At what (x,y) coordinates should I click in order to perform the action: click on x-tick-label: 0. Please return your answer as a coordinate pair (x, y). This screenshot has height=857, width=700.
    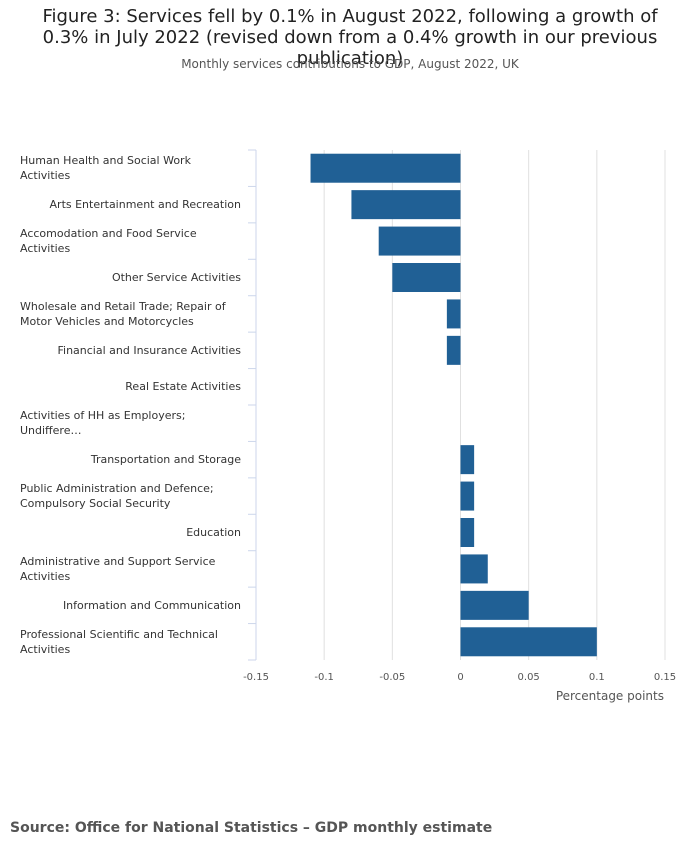
    Looking at the image, I should click on (460, 677).